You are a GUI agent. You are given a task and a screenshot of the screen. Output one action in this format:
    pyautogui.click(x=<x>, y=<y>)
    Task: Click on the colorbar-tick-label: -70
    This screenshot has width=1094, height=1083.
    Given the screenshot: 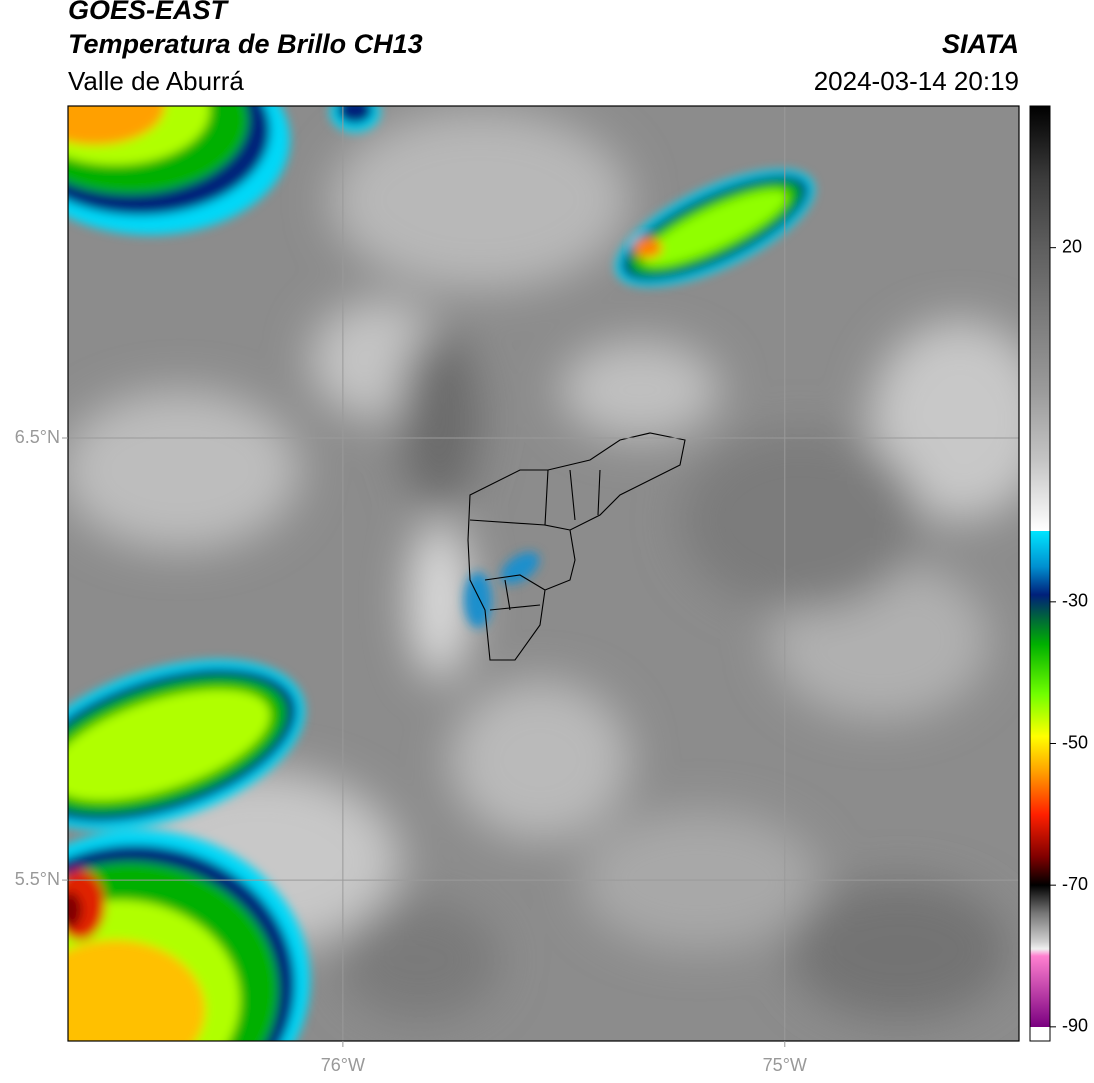 What is the action you would take?
    pyautogui.click(x=1075, y=884)
    